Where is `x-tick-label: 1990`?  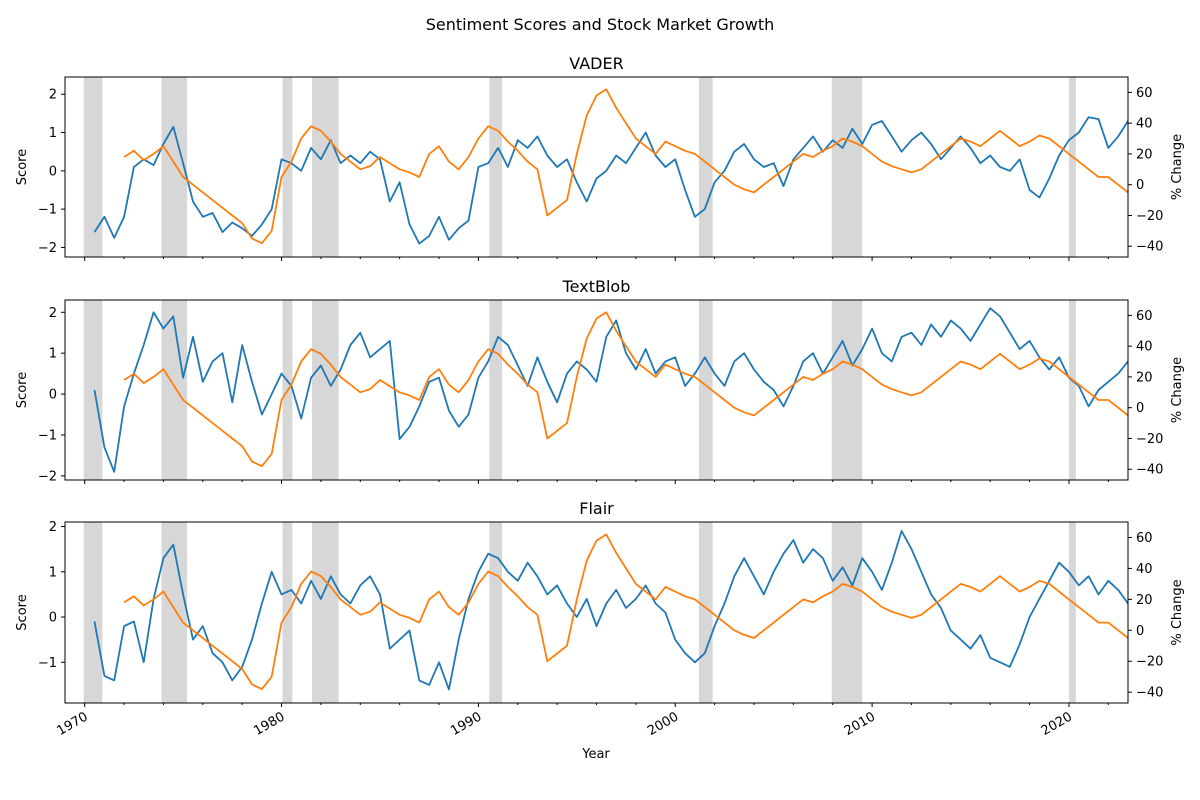 x-tick-label: 1990 is located at coordinates (466, 724).